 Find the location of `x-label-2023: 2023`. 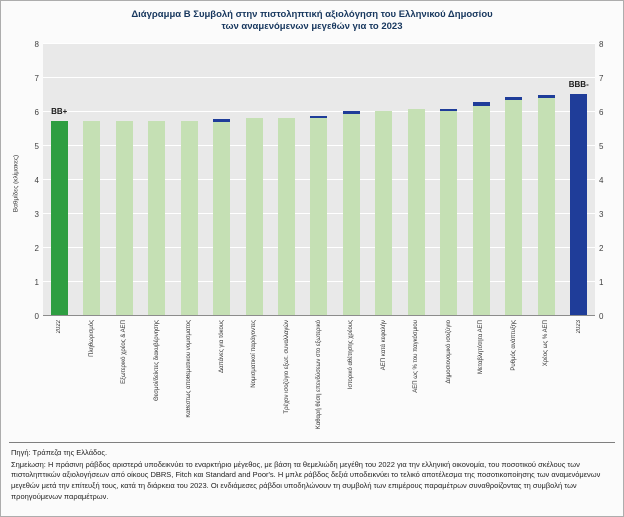

x-label-2023: 2023 is located at coordinates (578, 326).